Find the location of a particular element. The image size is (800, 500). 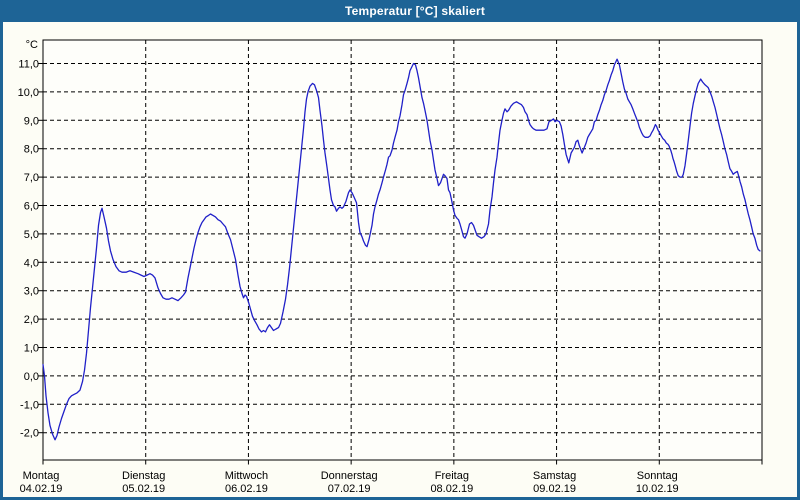

y-tick-label: 2,0 is located at coordinates (31, 320).